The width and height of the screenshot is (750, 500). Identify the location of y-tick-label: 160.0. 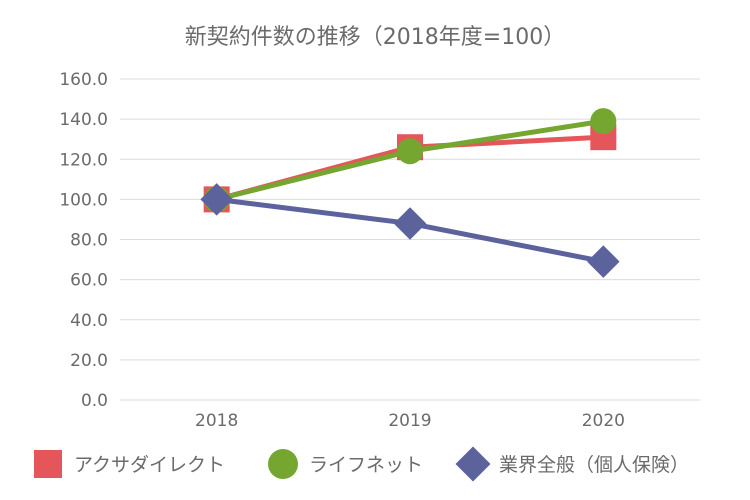
(83, 80).